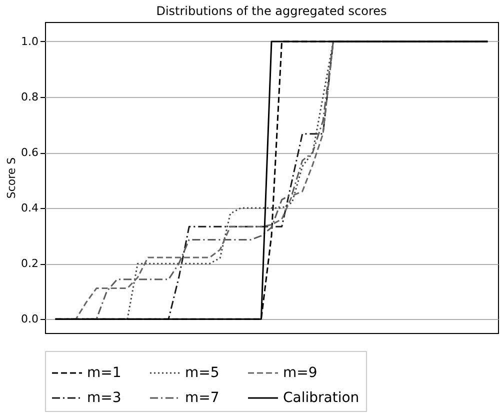  I want to click on y-tick-label: 0.6, so click(29, 153).